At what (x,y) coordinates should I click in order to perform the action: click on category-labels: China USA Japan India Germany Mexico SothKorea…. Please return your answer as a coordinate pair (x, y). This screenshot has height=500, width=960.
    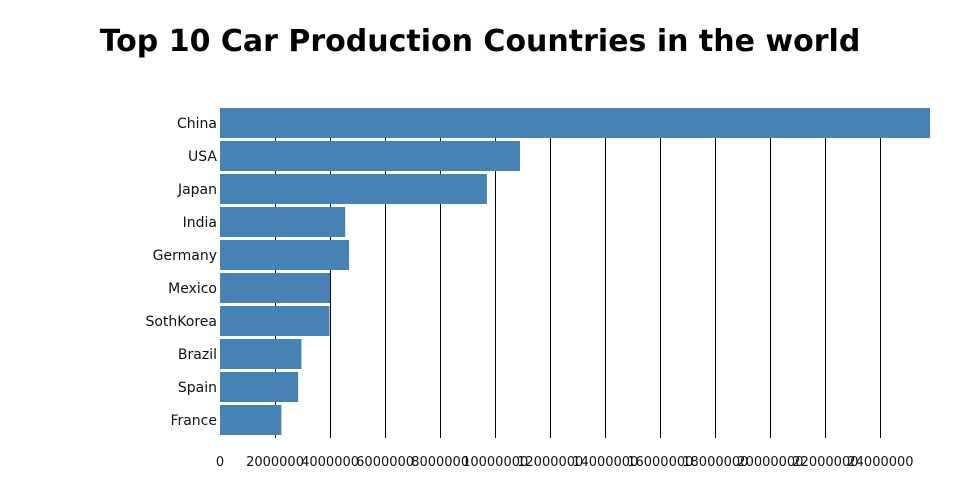
    Looking at the image, I should click on (181, 272).